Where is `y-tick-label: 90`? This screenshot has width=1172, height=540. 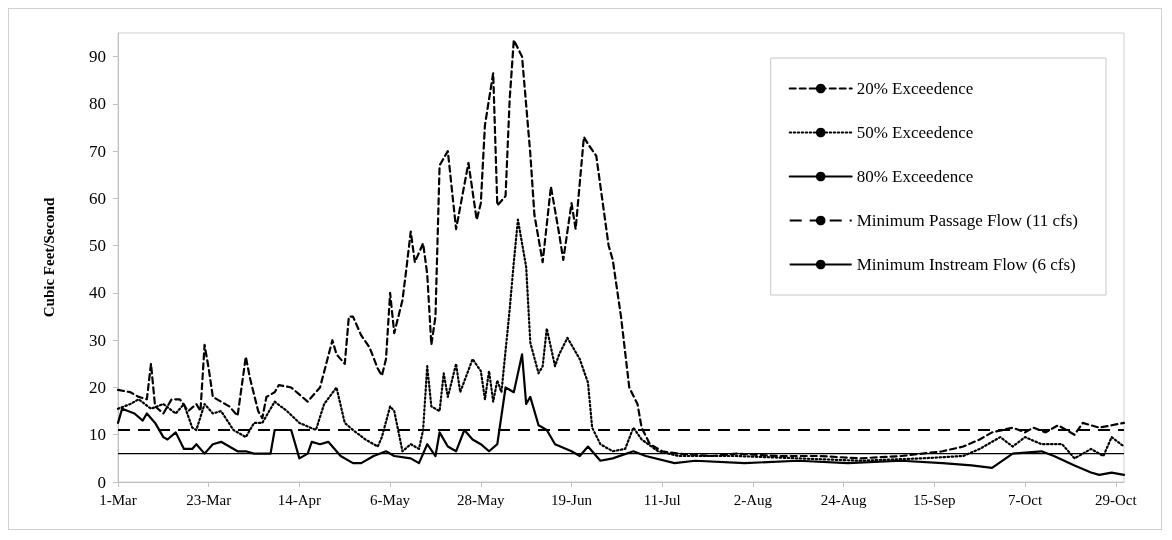 y-tick-label: 90 is located at coordinates (97, 57).